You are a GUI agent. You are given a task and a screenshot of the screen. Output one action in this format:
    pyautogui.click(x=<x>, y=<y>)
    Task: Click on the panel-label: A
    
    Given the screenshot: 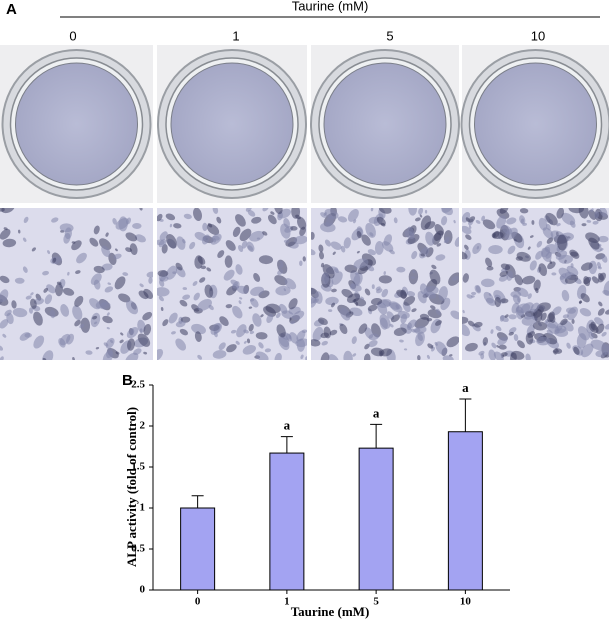 What is the action you would take?
    pyautogui.click(x=11, y=9)
    